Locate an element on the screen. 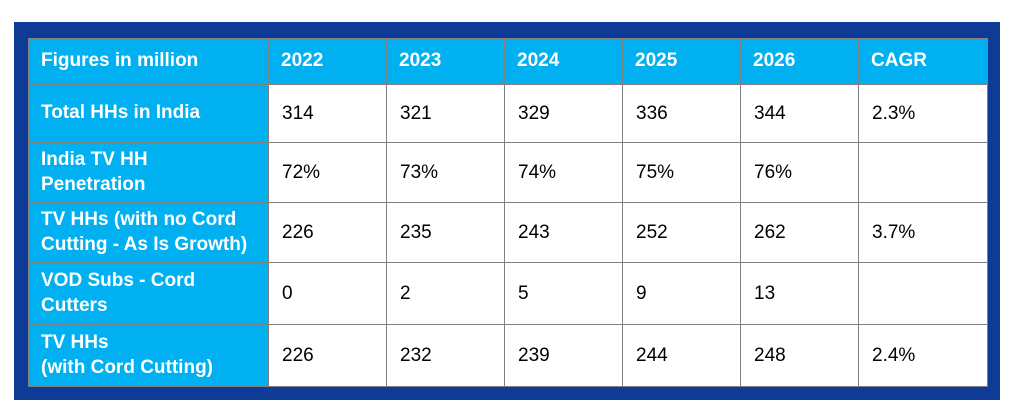 The image size is (1020, 415). value-cell: 244 is located at coordinates (681, 355).